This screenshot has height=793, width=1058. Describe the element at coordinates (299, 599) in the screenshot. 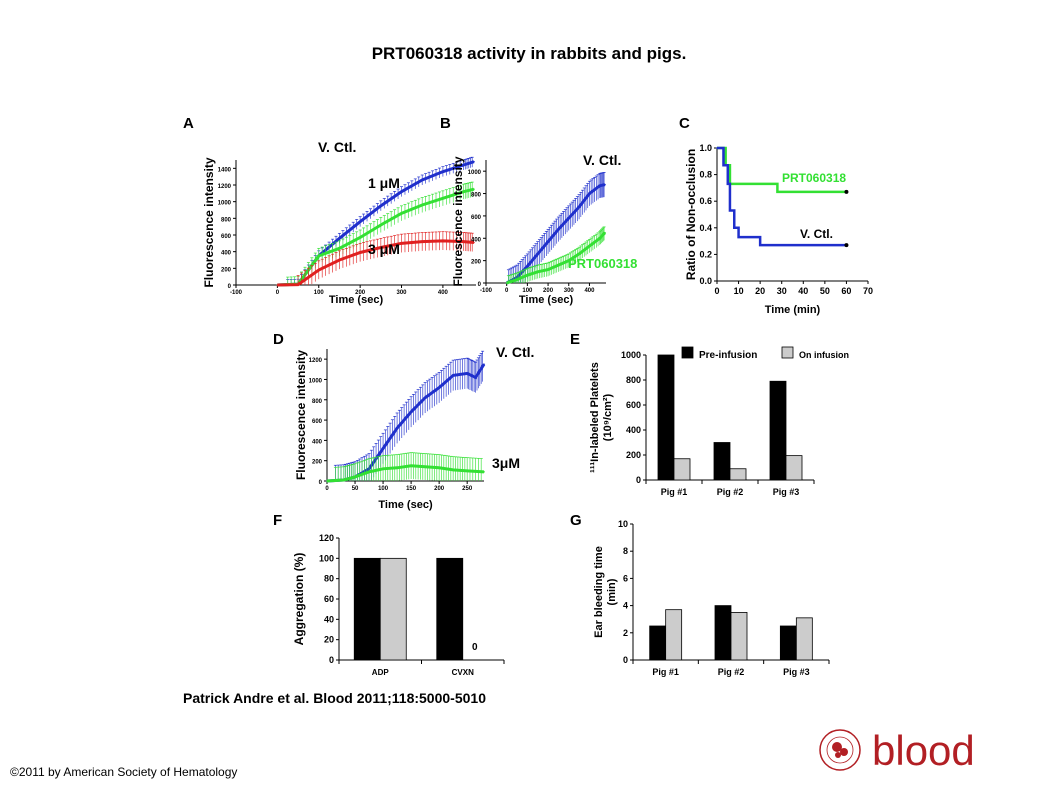

I see `y-axis-label: Aggregation (%)` at that location.